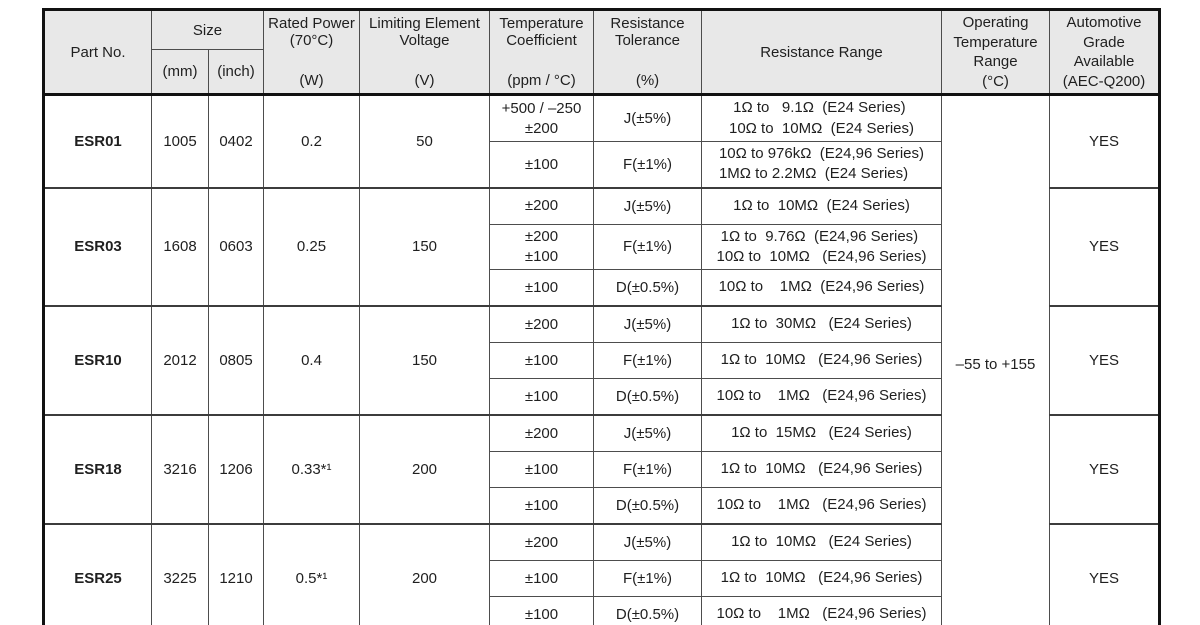 Image resolution: width=1200 pixels, height=625 pixels. Describe the element at coordinates (647, 52) in the screenshot. I see `header-resistance-tolerance: Resistance Tolerance (%)` at that location.